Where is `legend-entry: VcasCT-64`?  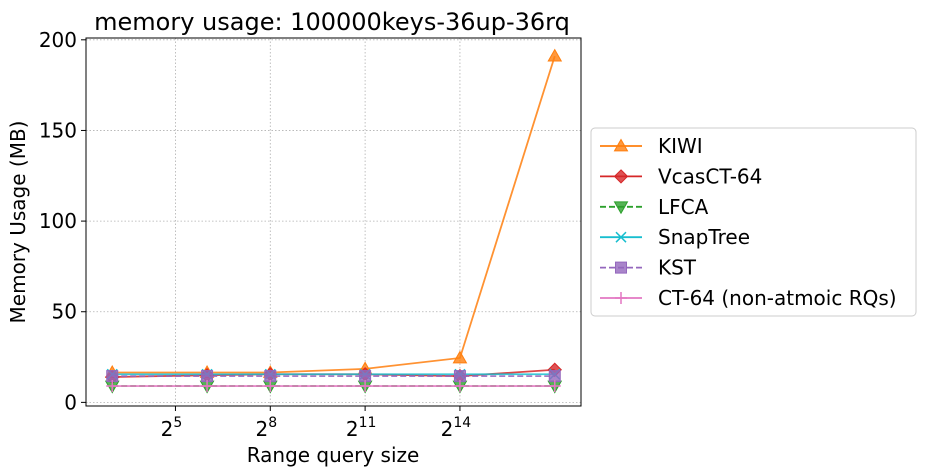
legend-entry: VcasCT-64 is located at coordinates (681, 176).